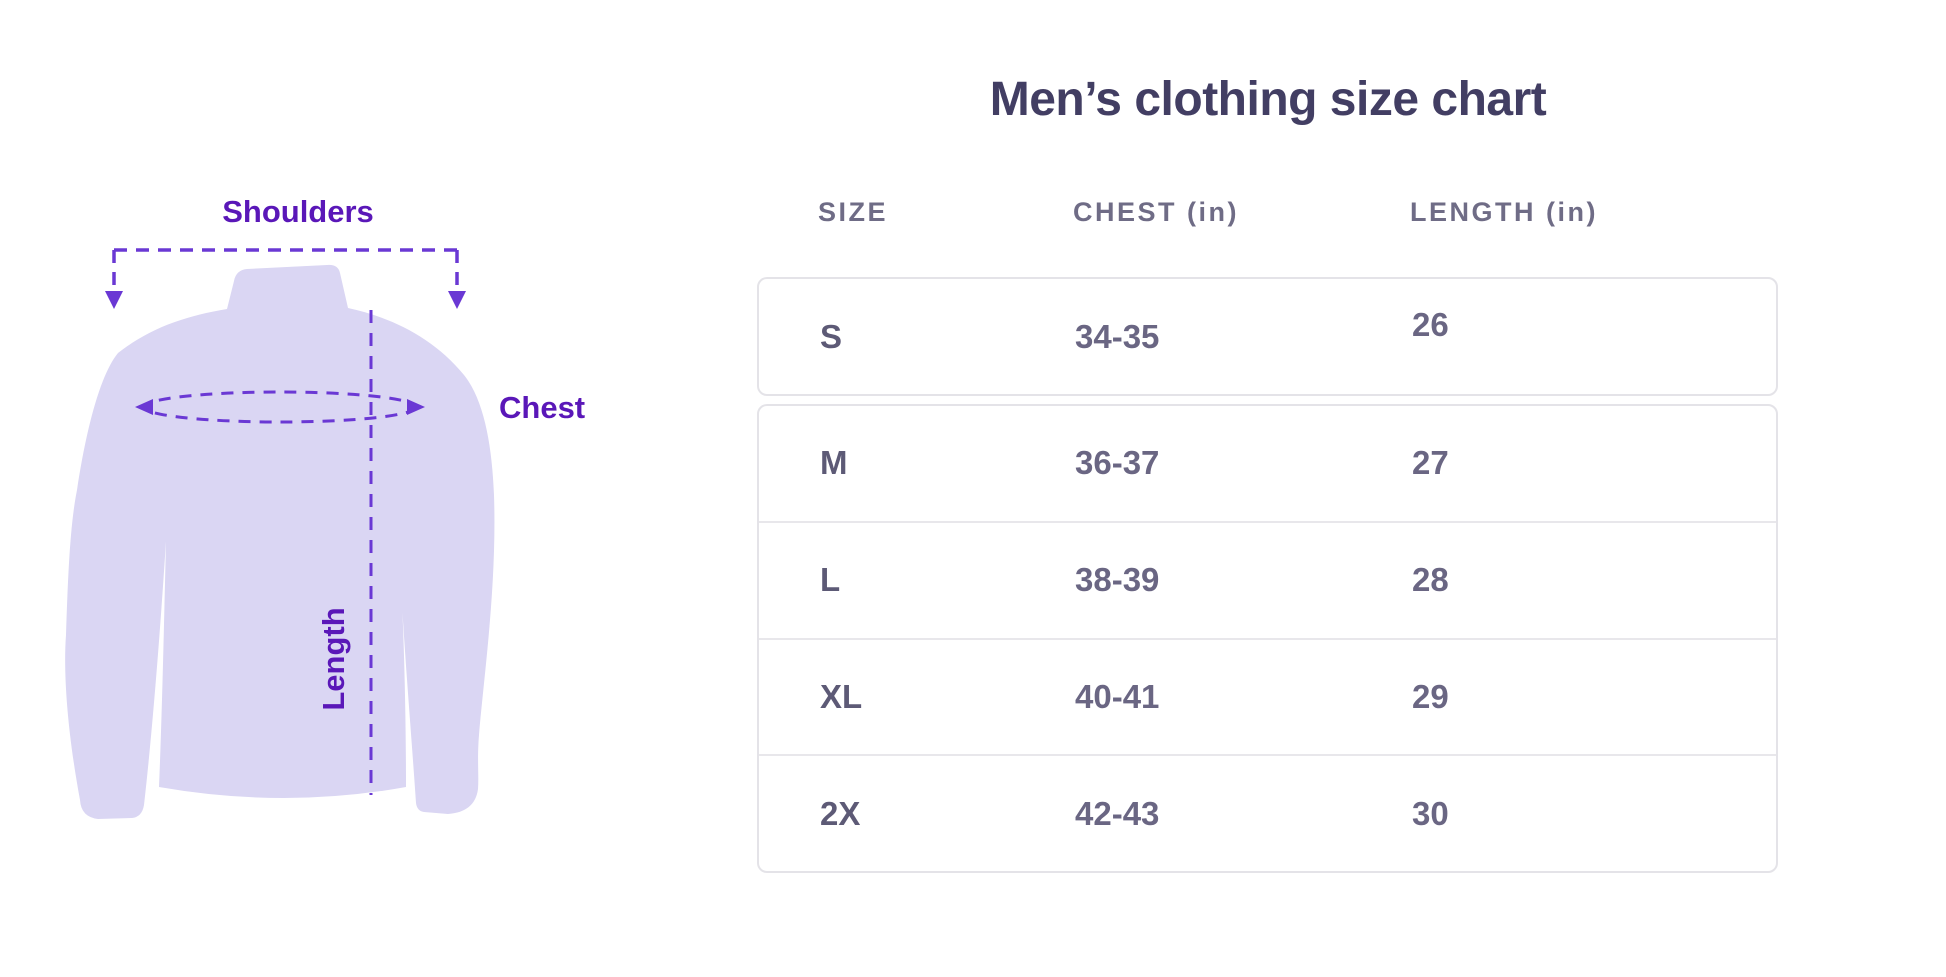 This screenshot has width=1946, height=977. I want to click on chest-cell: 38-39, so click(1117, 580).